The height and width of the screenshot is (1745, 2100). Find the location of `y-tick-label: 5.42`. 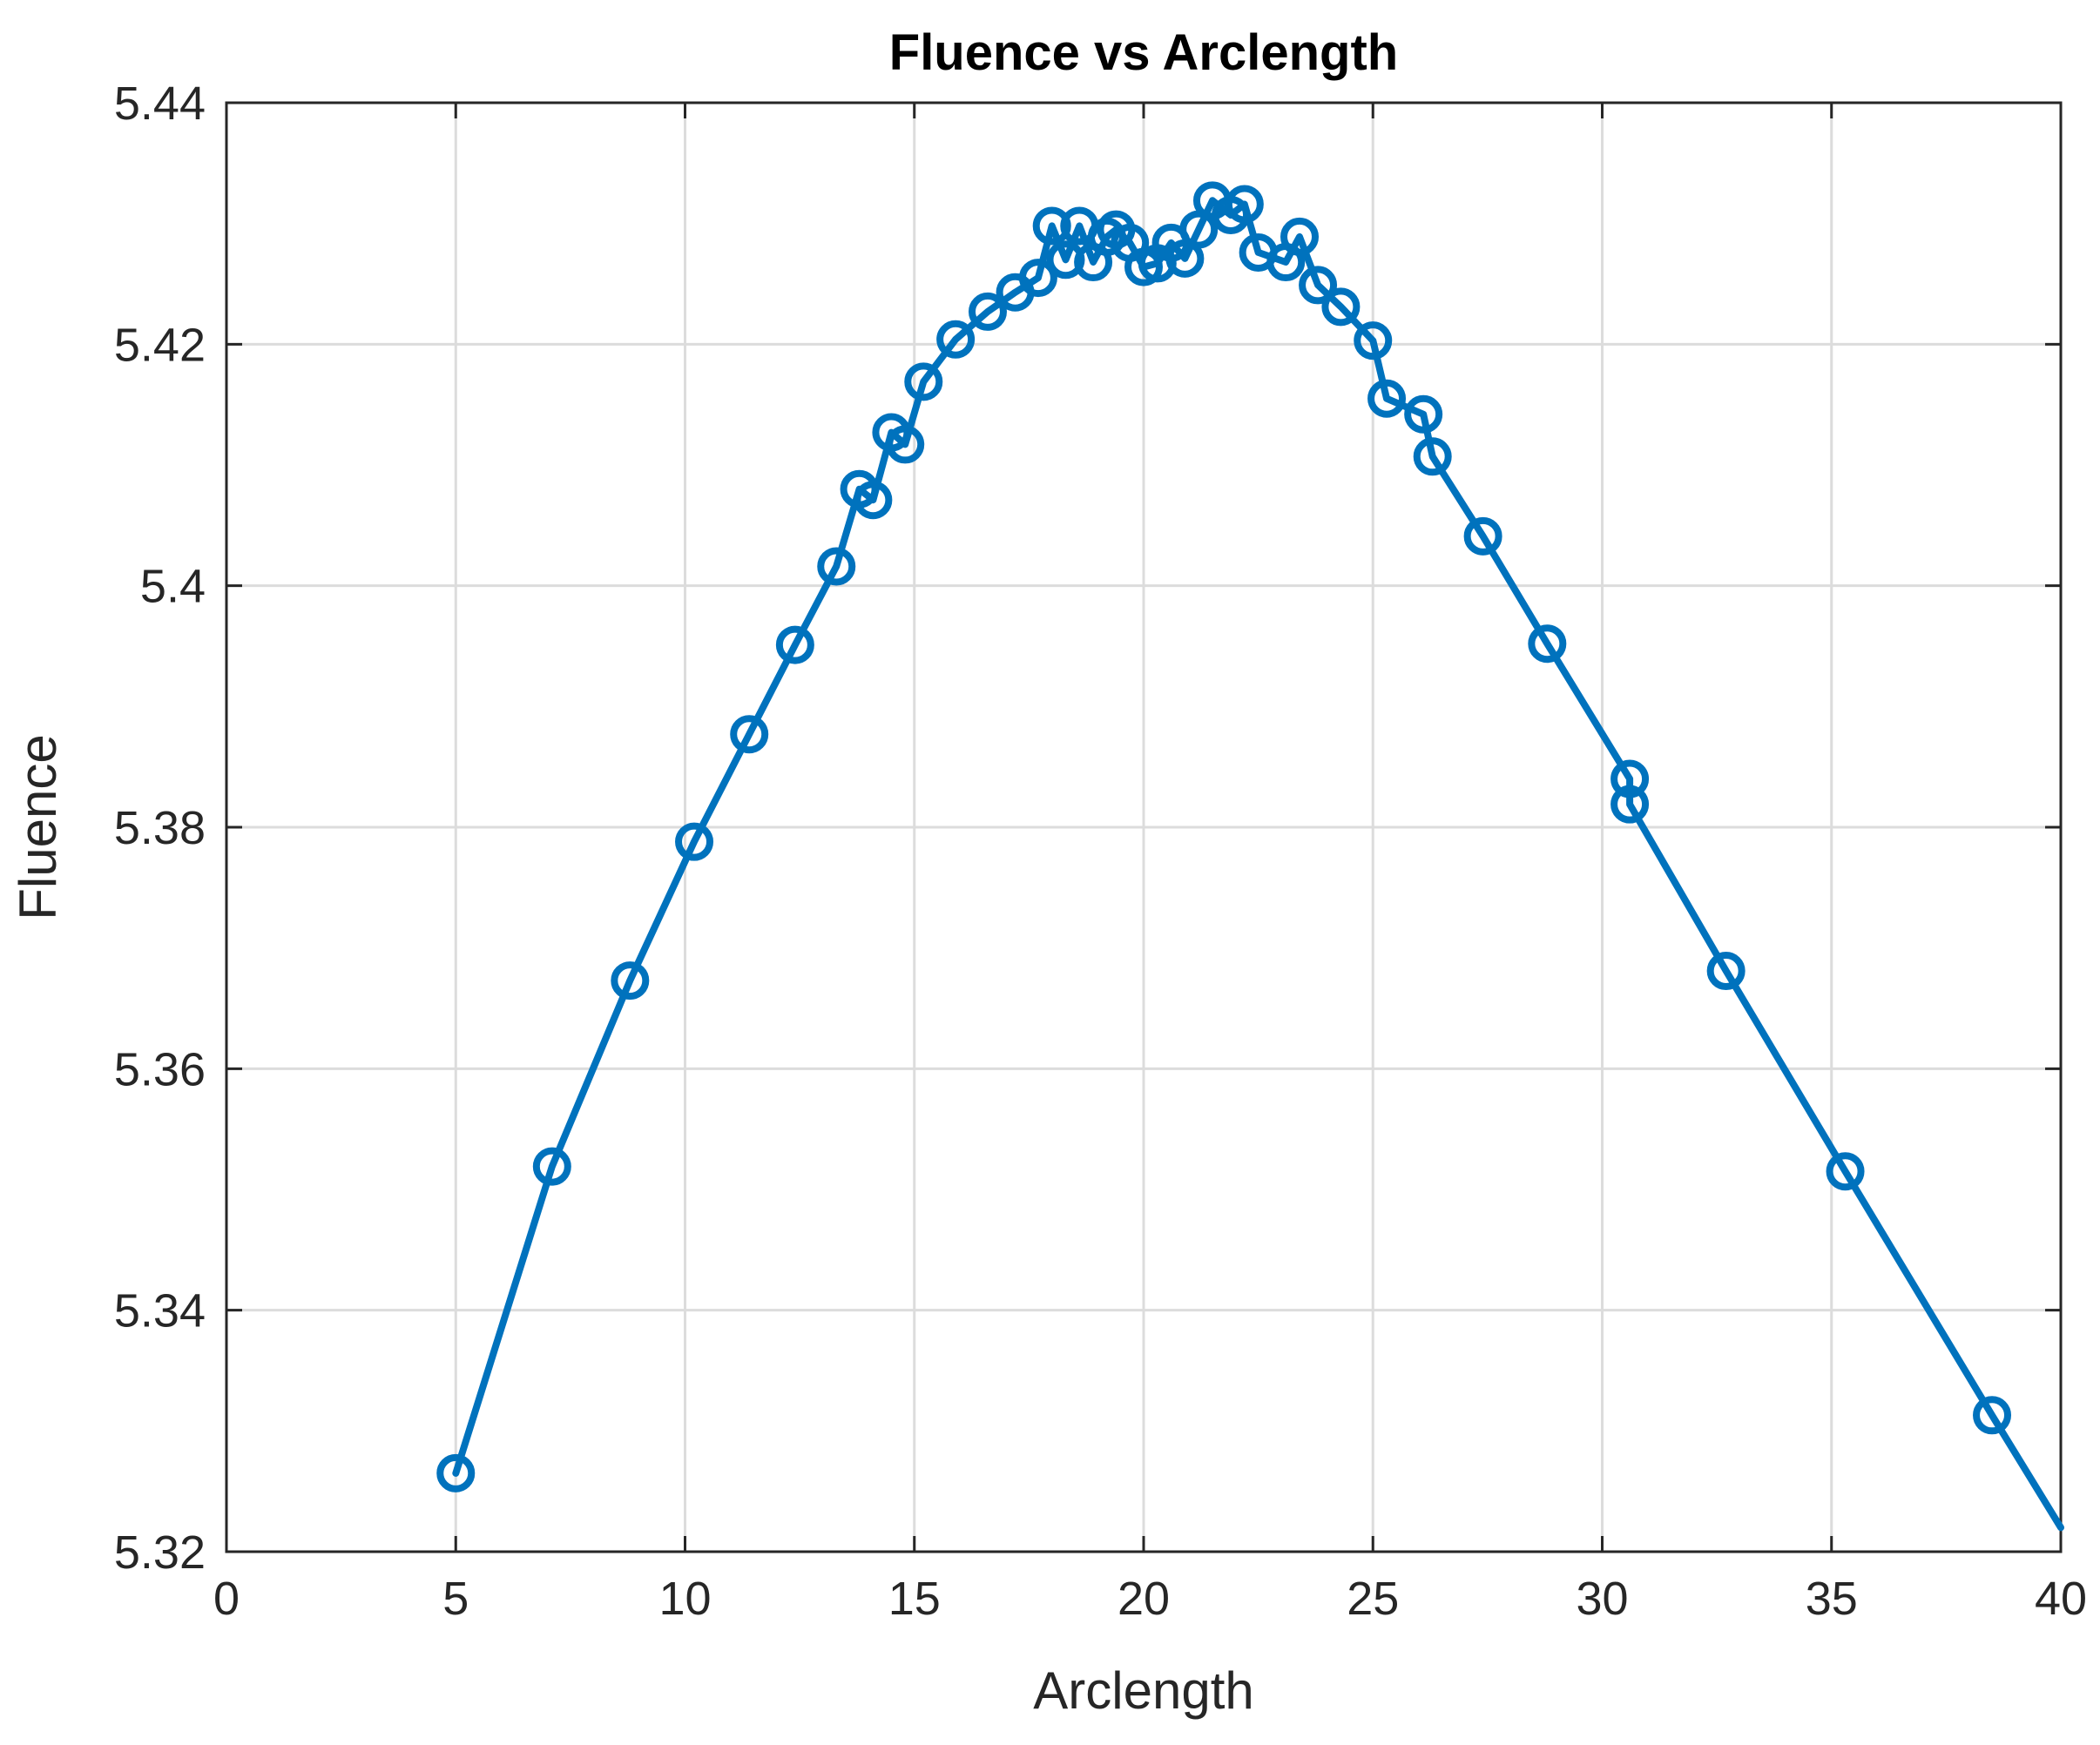

y-tick-label: 5.42 is located at coordinates (160, 345).